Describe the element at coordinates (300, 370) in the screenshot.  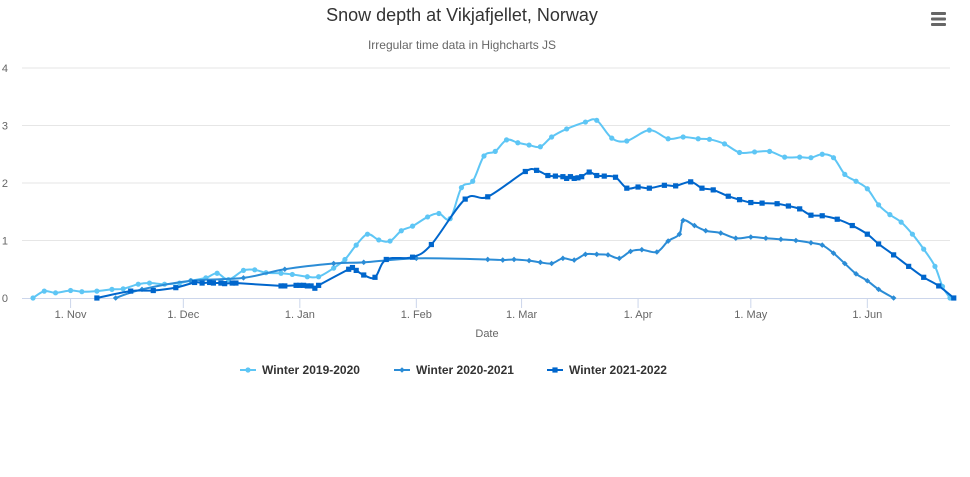
I see `legend-item: Winter 2019-2020` at that location.